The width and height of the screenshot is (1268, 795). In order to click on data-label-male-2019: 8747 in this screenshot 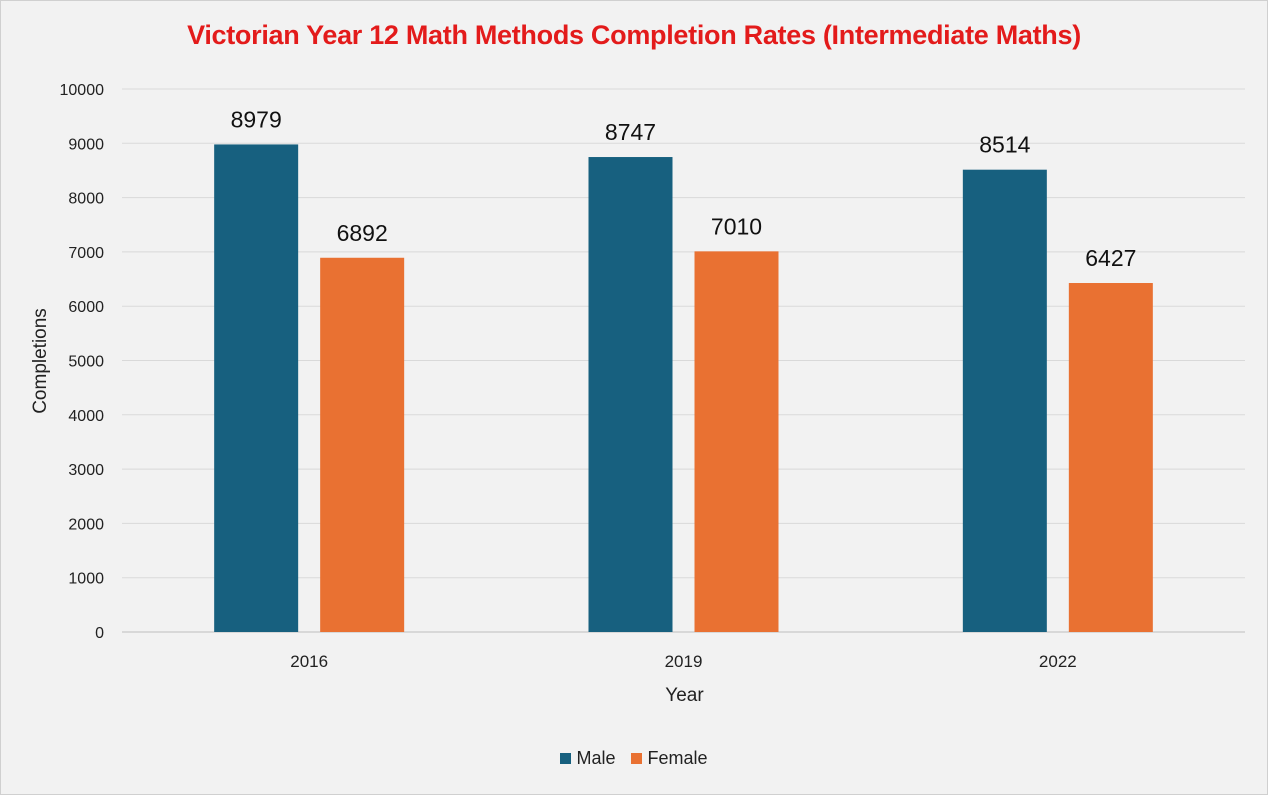, I will do `click(630, 132)`.